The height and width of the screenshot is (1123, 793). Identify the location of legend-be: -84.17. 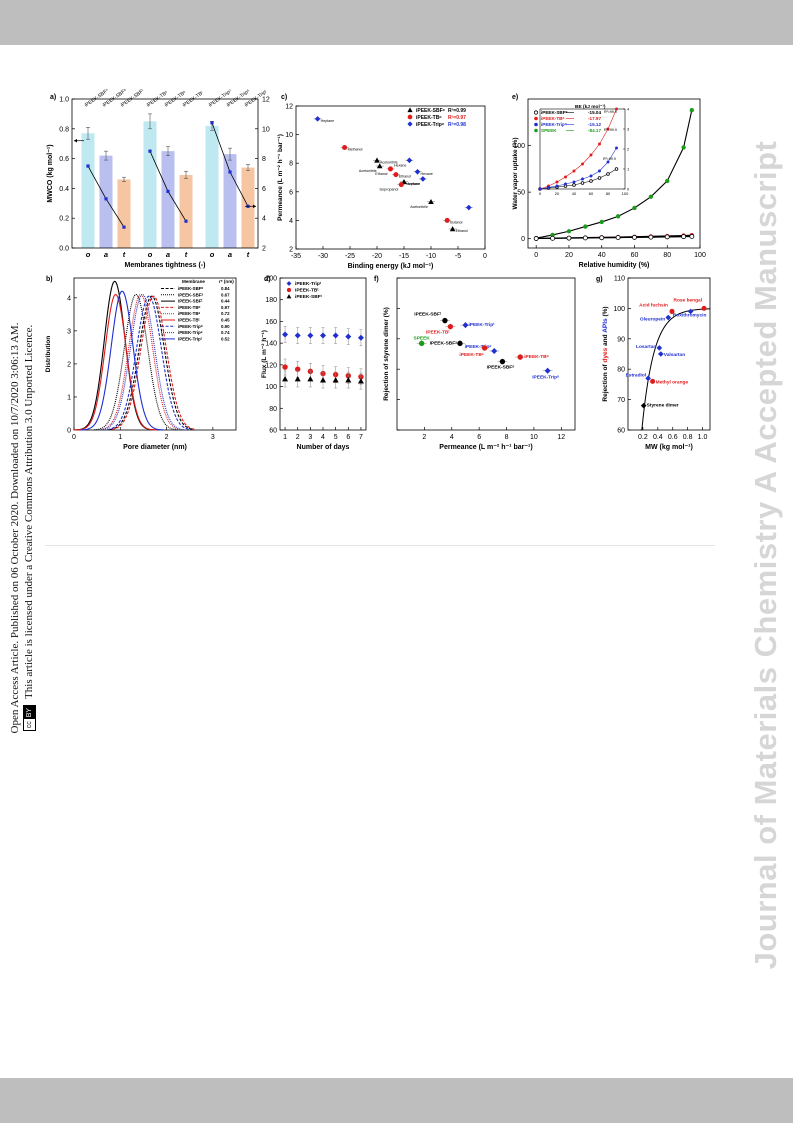
(594, 130).